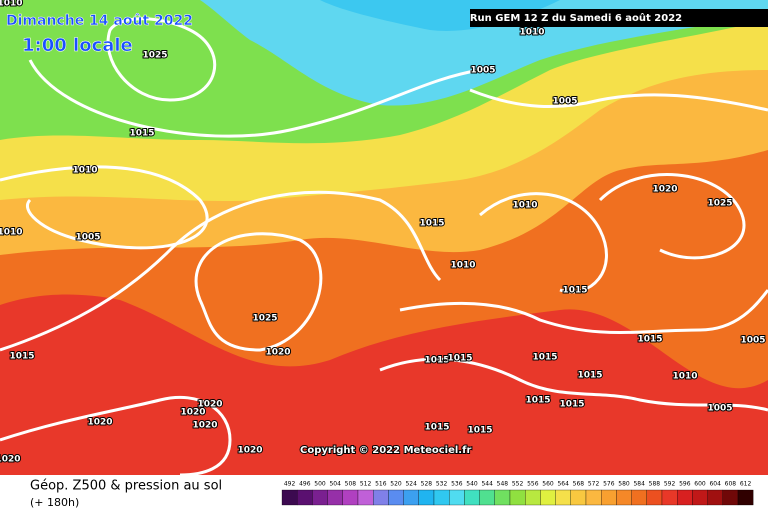  What do you see at coordinates (335, 484) in the screenshot?
I see `colorbar-label: 504` at bounding box center [335, 484].